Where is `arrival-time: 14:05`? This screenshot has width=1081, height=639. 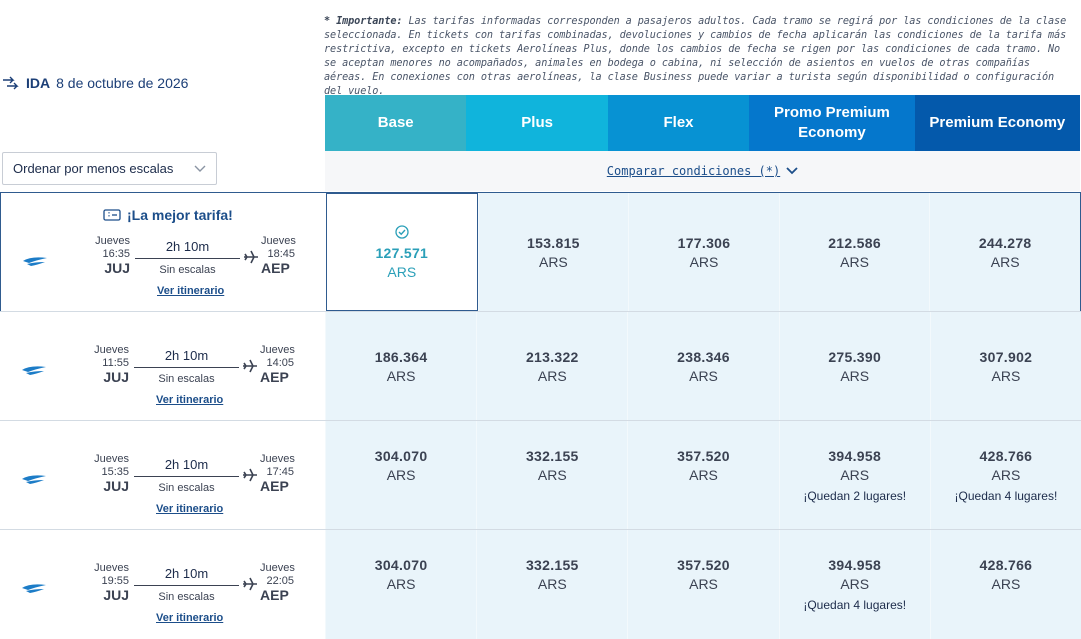 arrival-time: 14:05 is located at coordinates (280, 363).